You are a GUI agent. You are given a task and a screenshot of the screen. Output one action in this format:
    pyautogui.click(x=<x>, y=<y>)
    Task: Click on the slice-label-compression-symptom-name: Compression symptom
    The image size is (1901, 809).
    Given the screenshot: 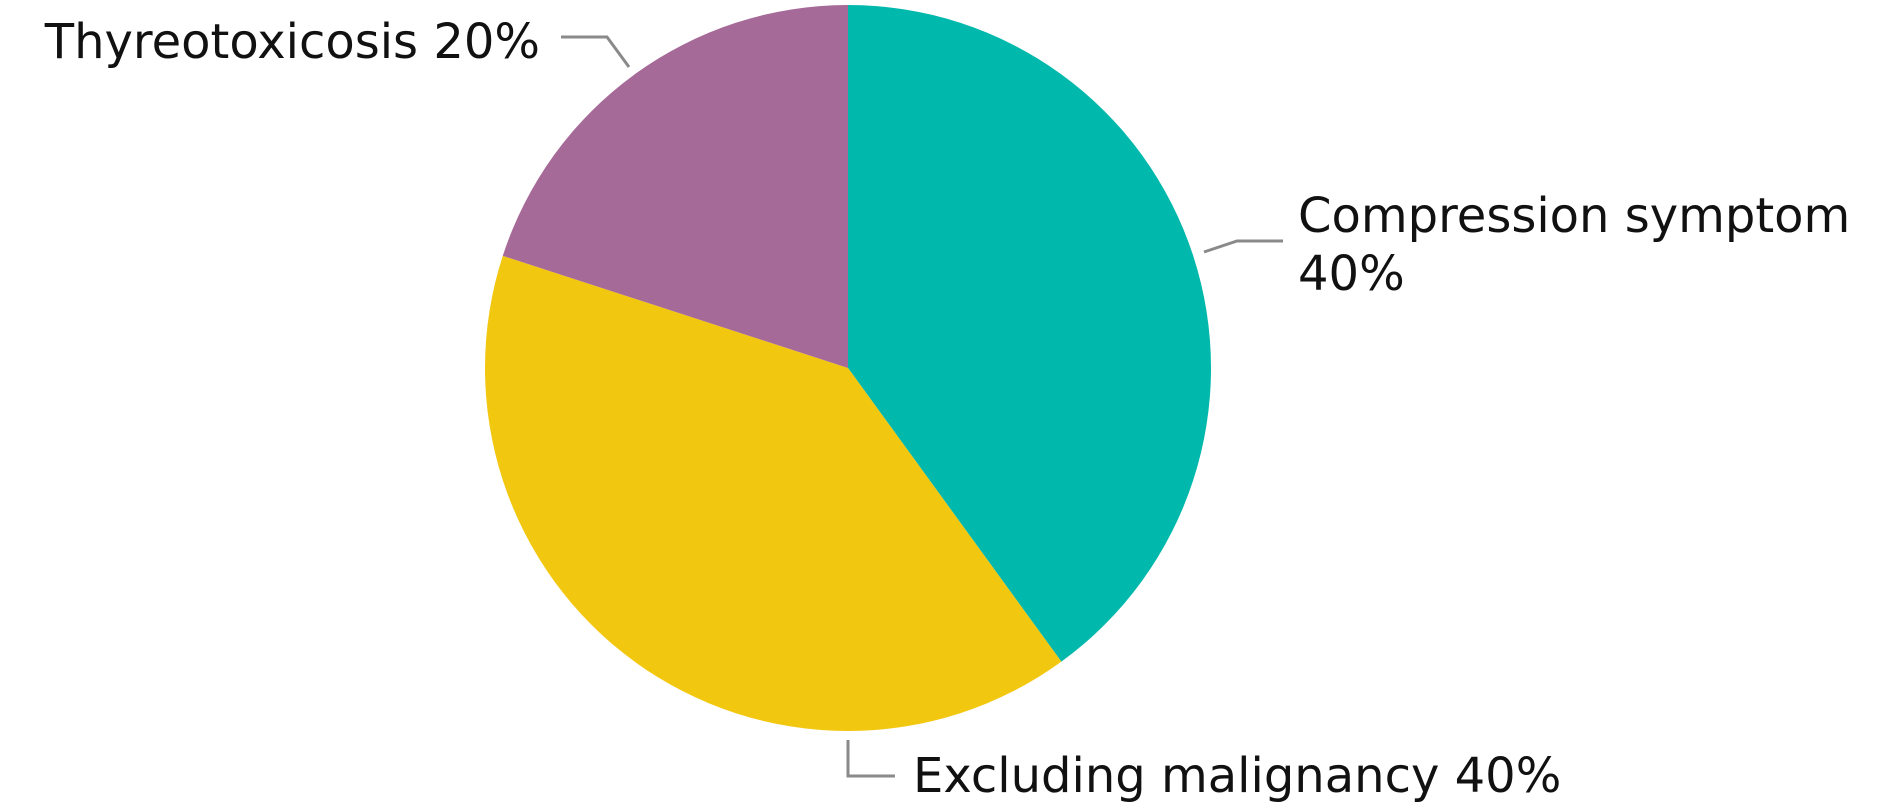 What is the action you would take?
    pyautogui.click(x=1574, y=216)
    